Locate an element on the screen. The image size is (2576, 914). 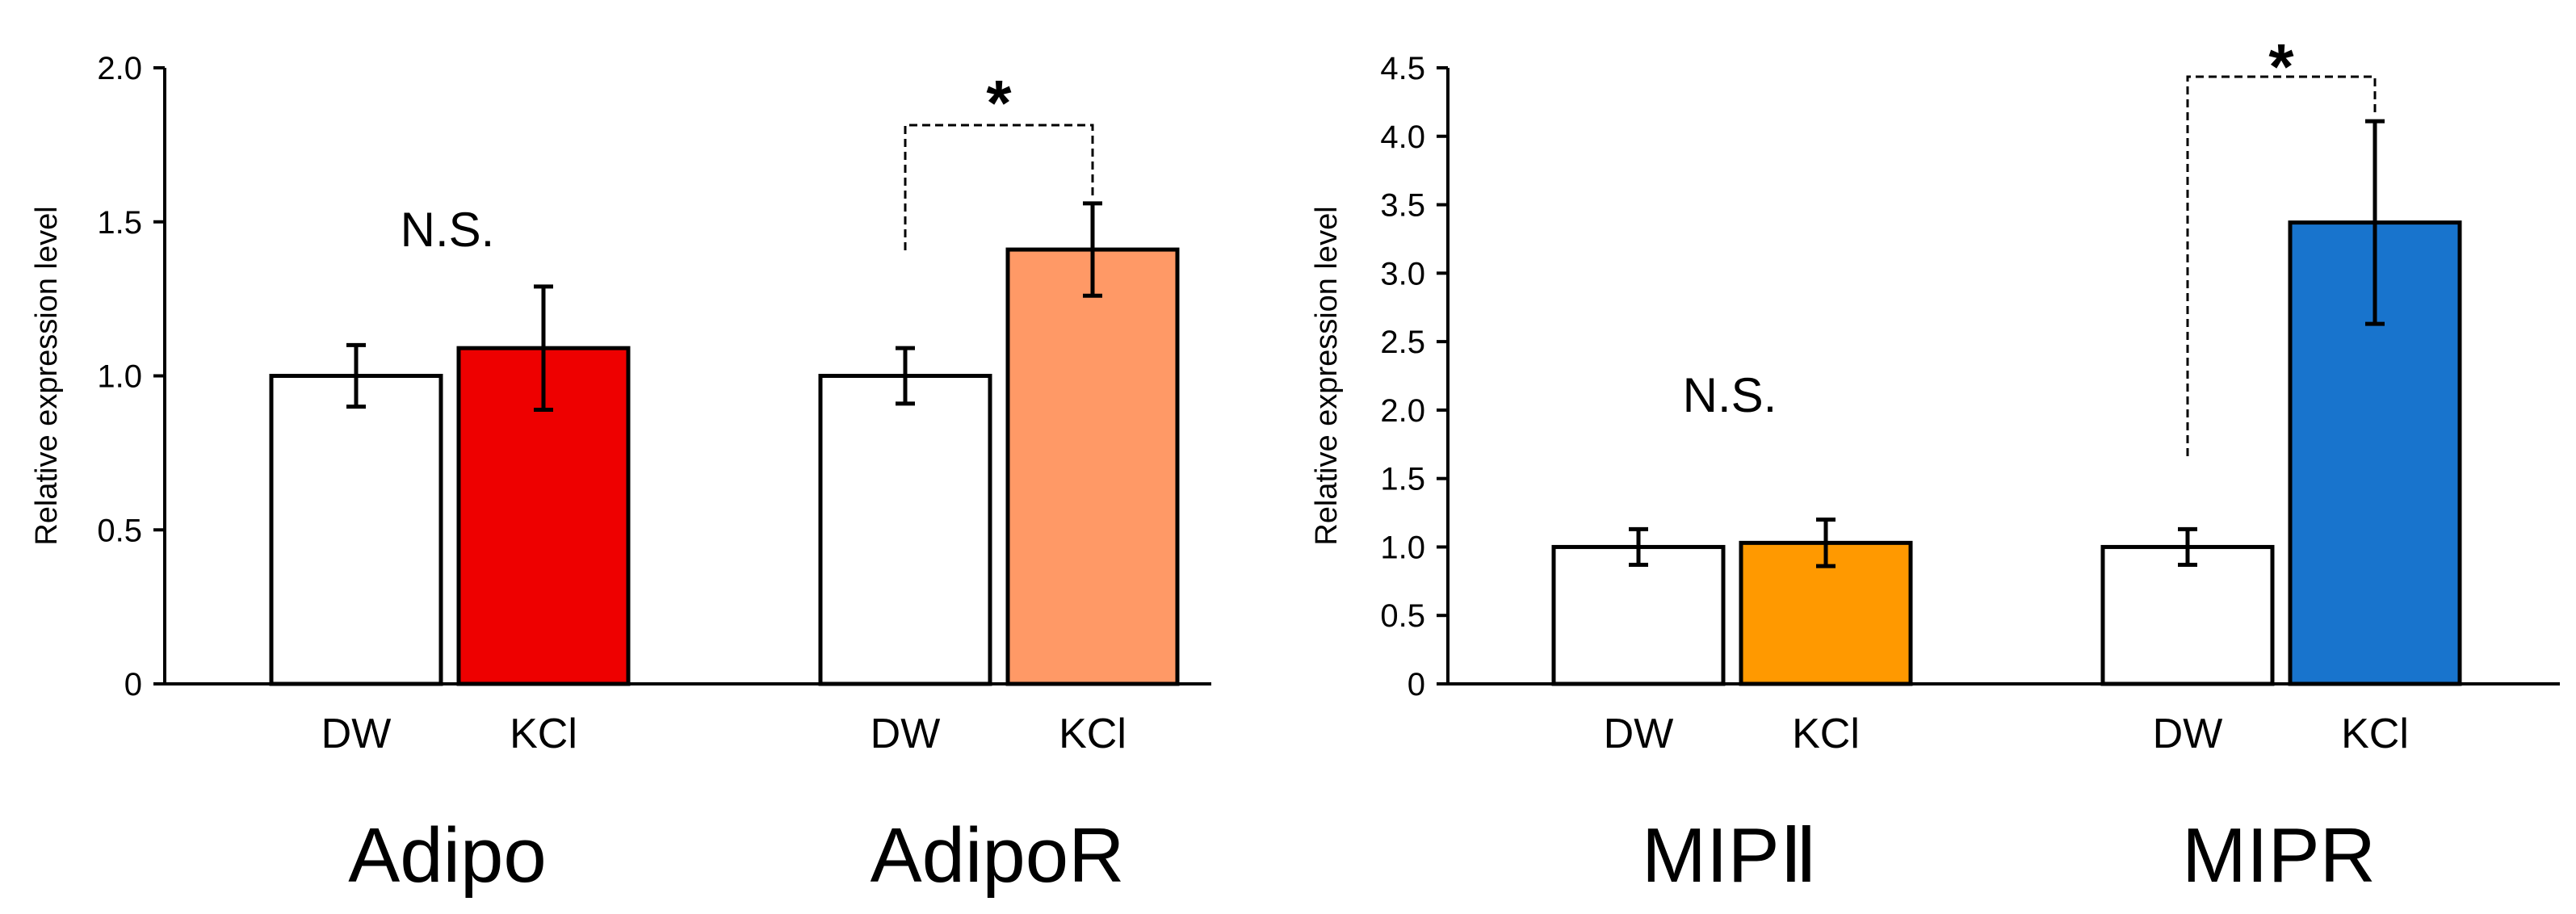
y-tick-label: 4.0 is located at coordinates (1402, 137).